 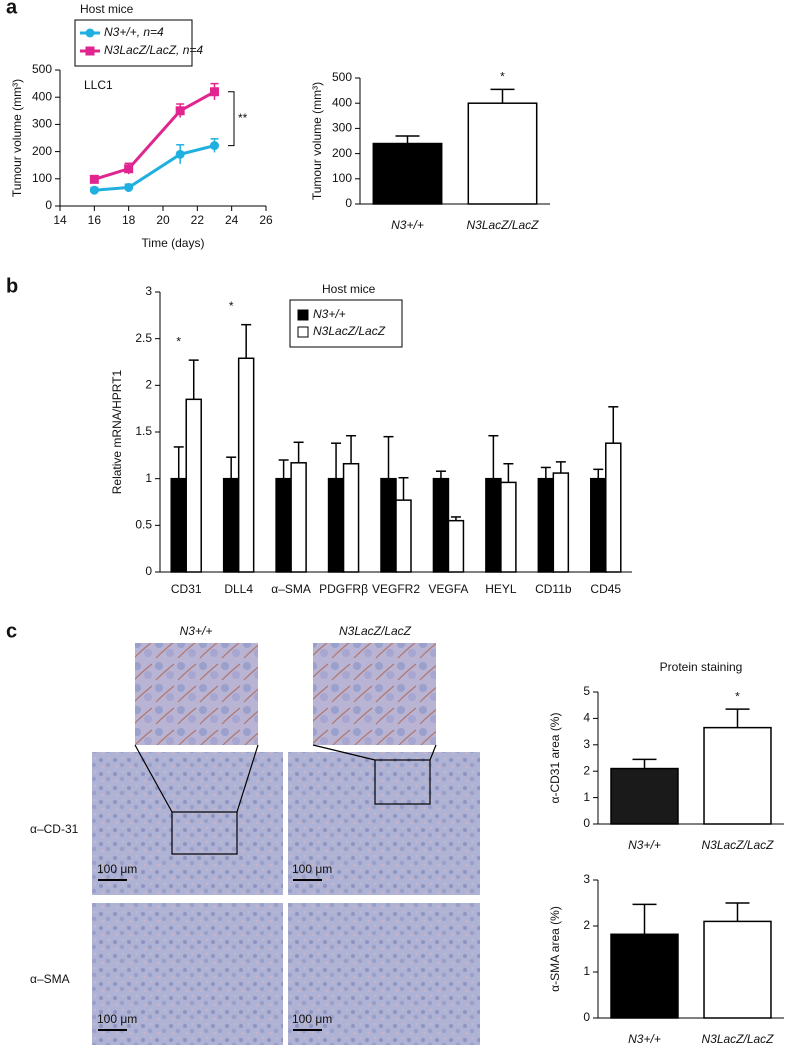 What do you see at coordinates (196, 631) in the screenshot?
I see `column-label: N3+/+` at bounding box center [196, 631].